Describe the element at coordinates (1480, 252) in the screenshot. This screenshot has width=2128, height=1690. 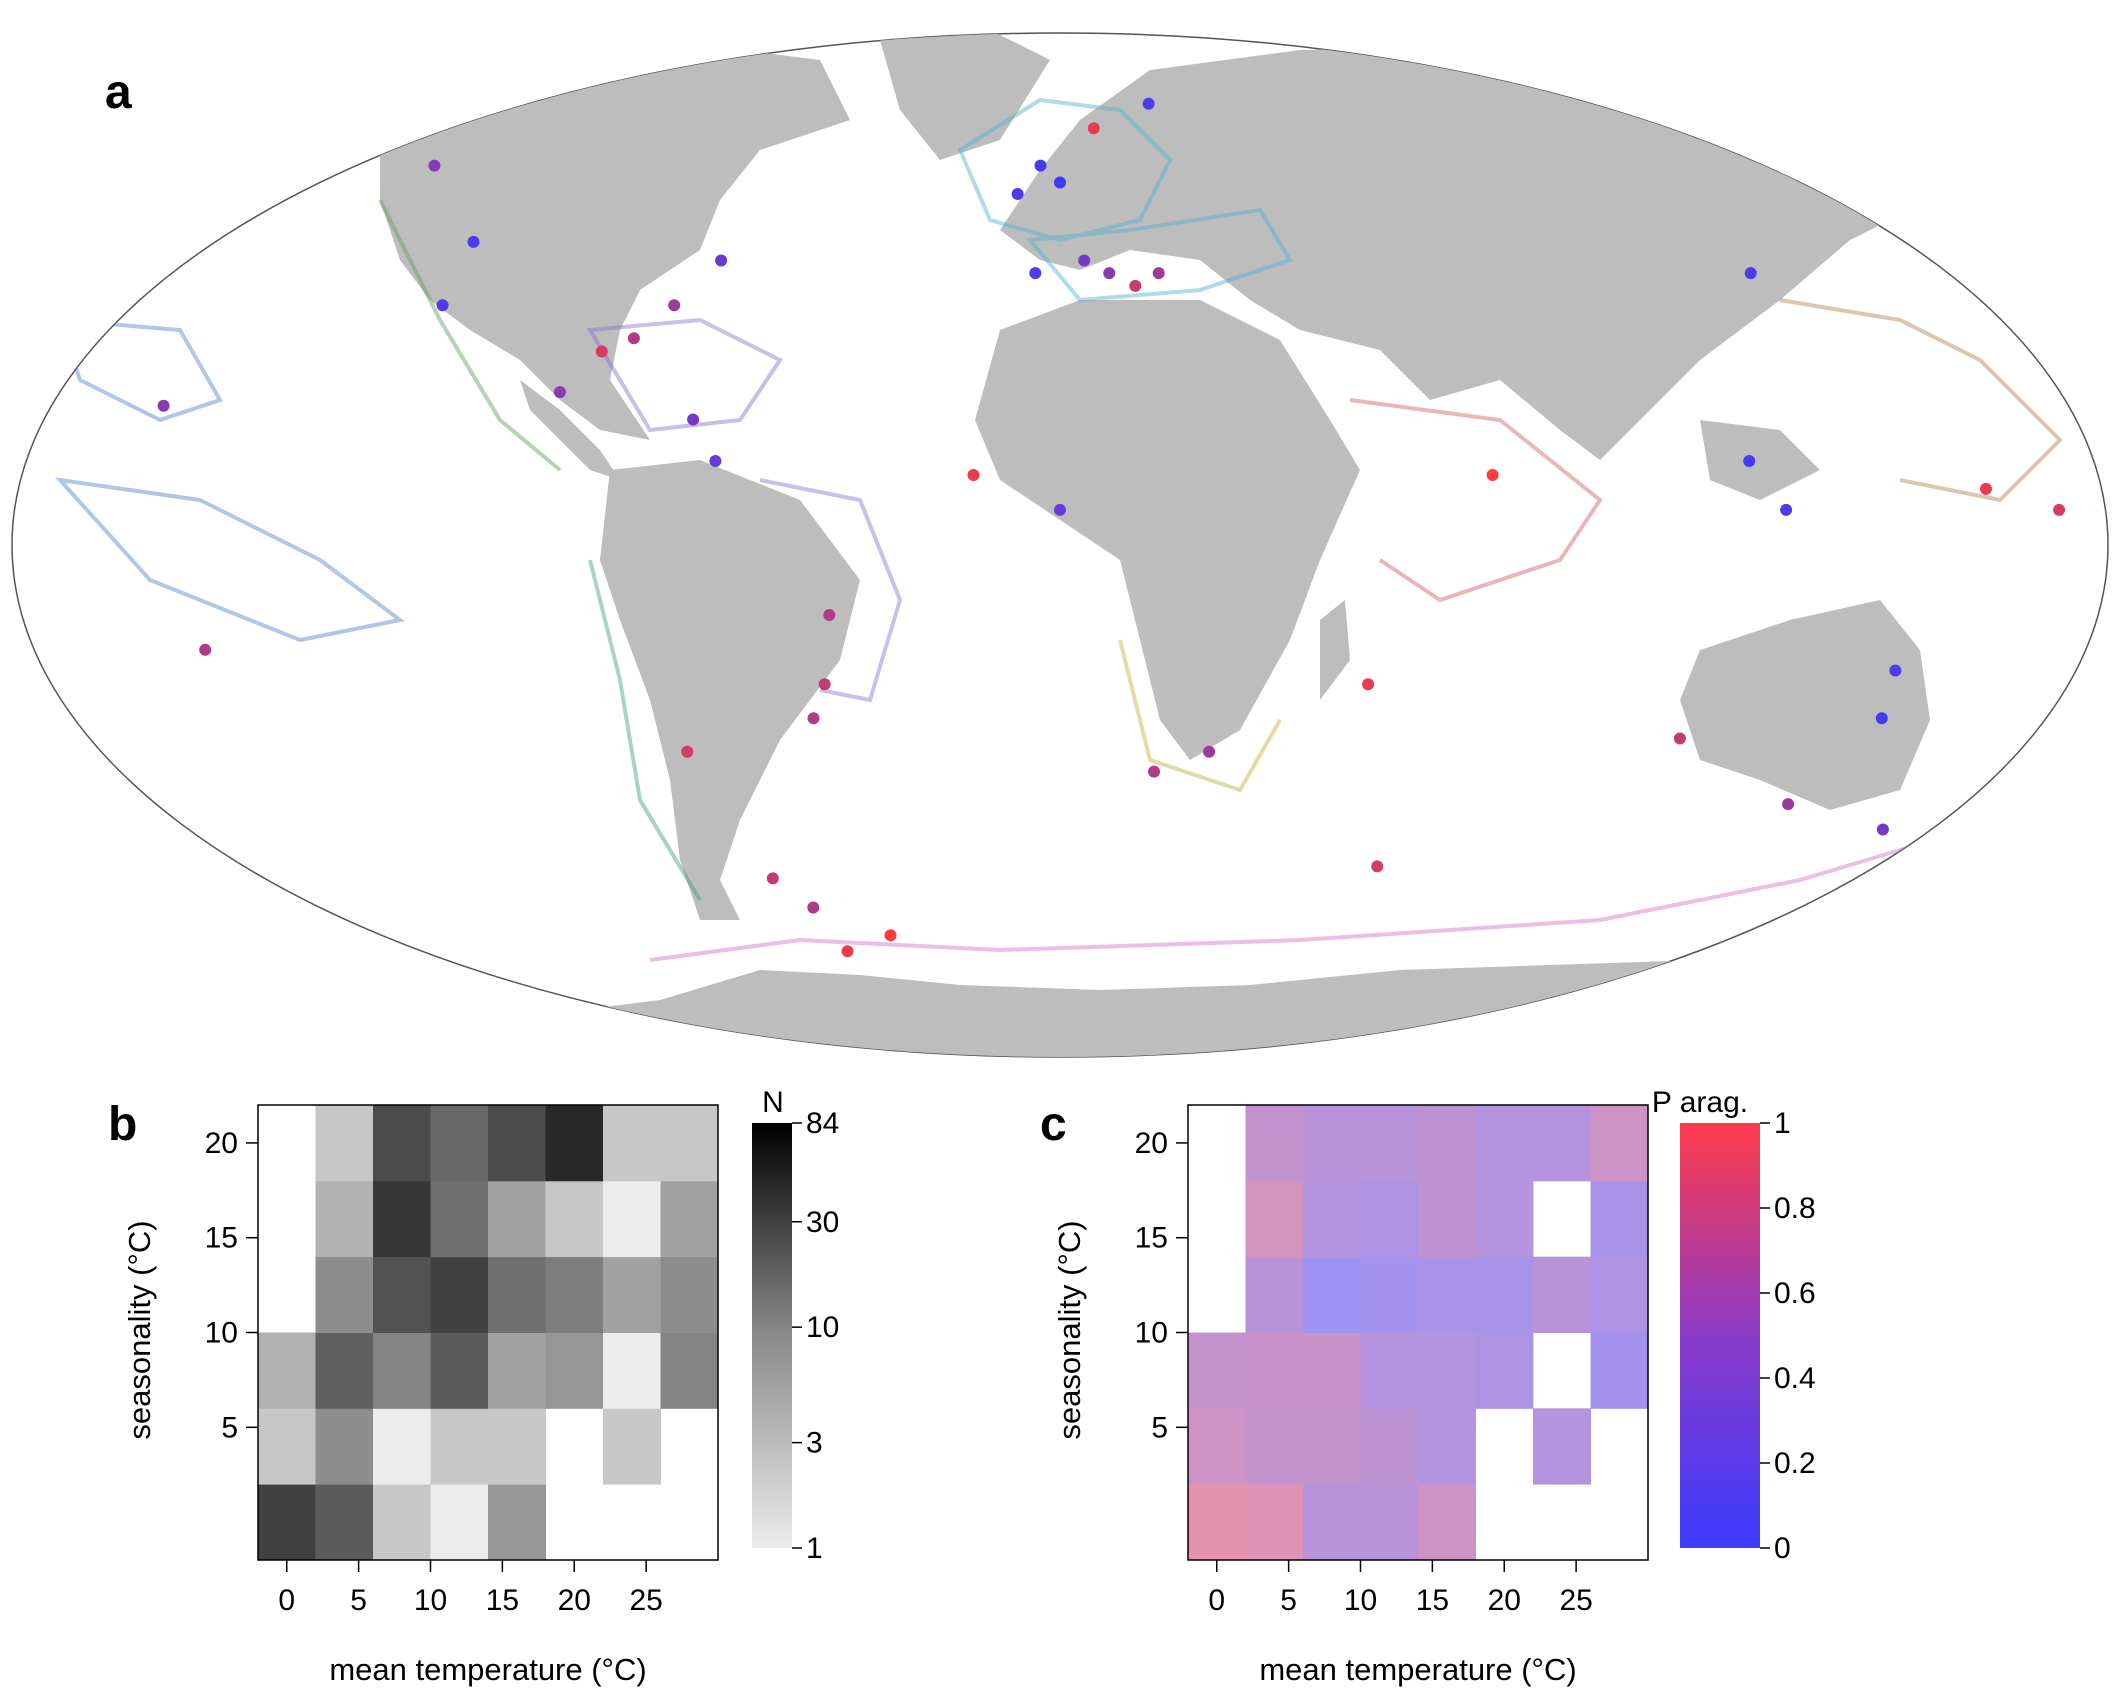
I see `eurasia` at that location.